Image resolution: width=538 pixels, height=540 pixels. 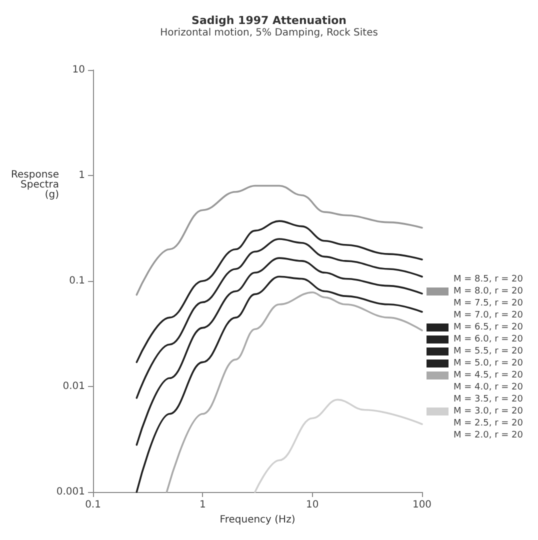 What do you see at coordinates (79, 70) in the screenshot?
I see `y-tick-label: 10` at bounding box center [79, 70].